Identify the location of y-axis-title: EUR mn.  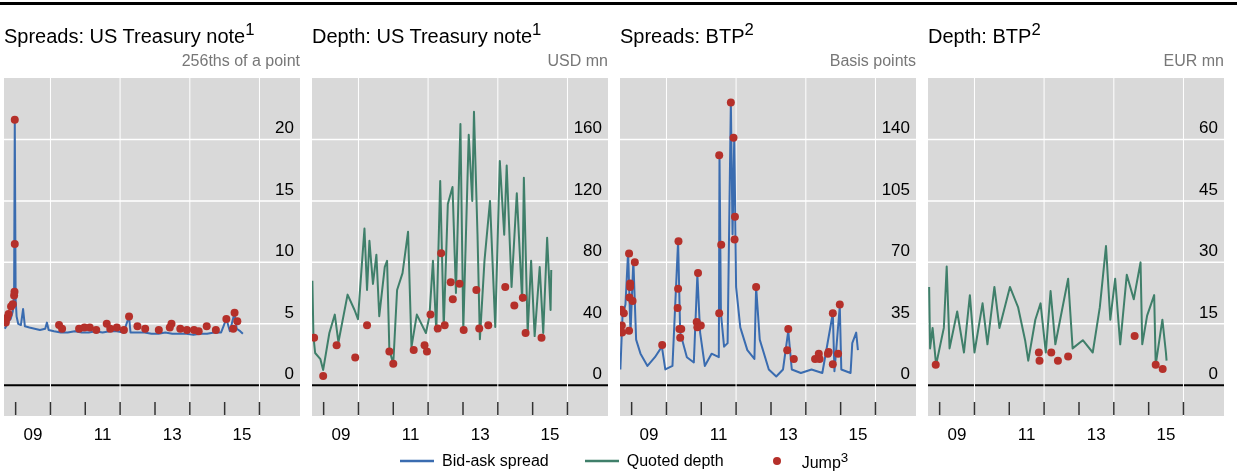
(1193, 61).